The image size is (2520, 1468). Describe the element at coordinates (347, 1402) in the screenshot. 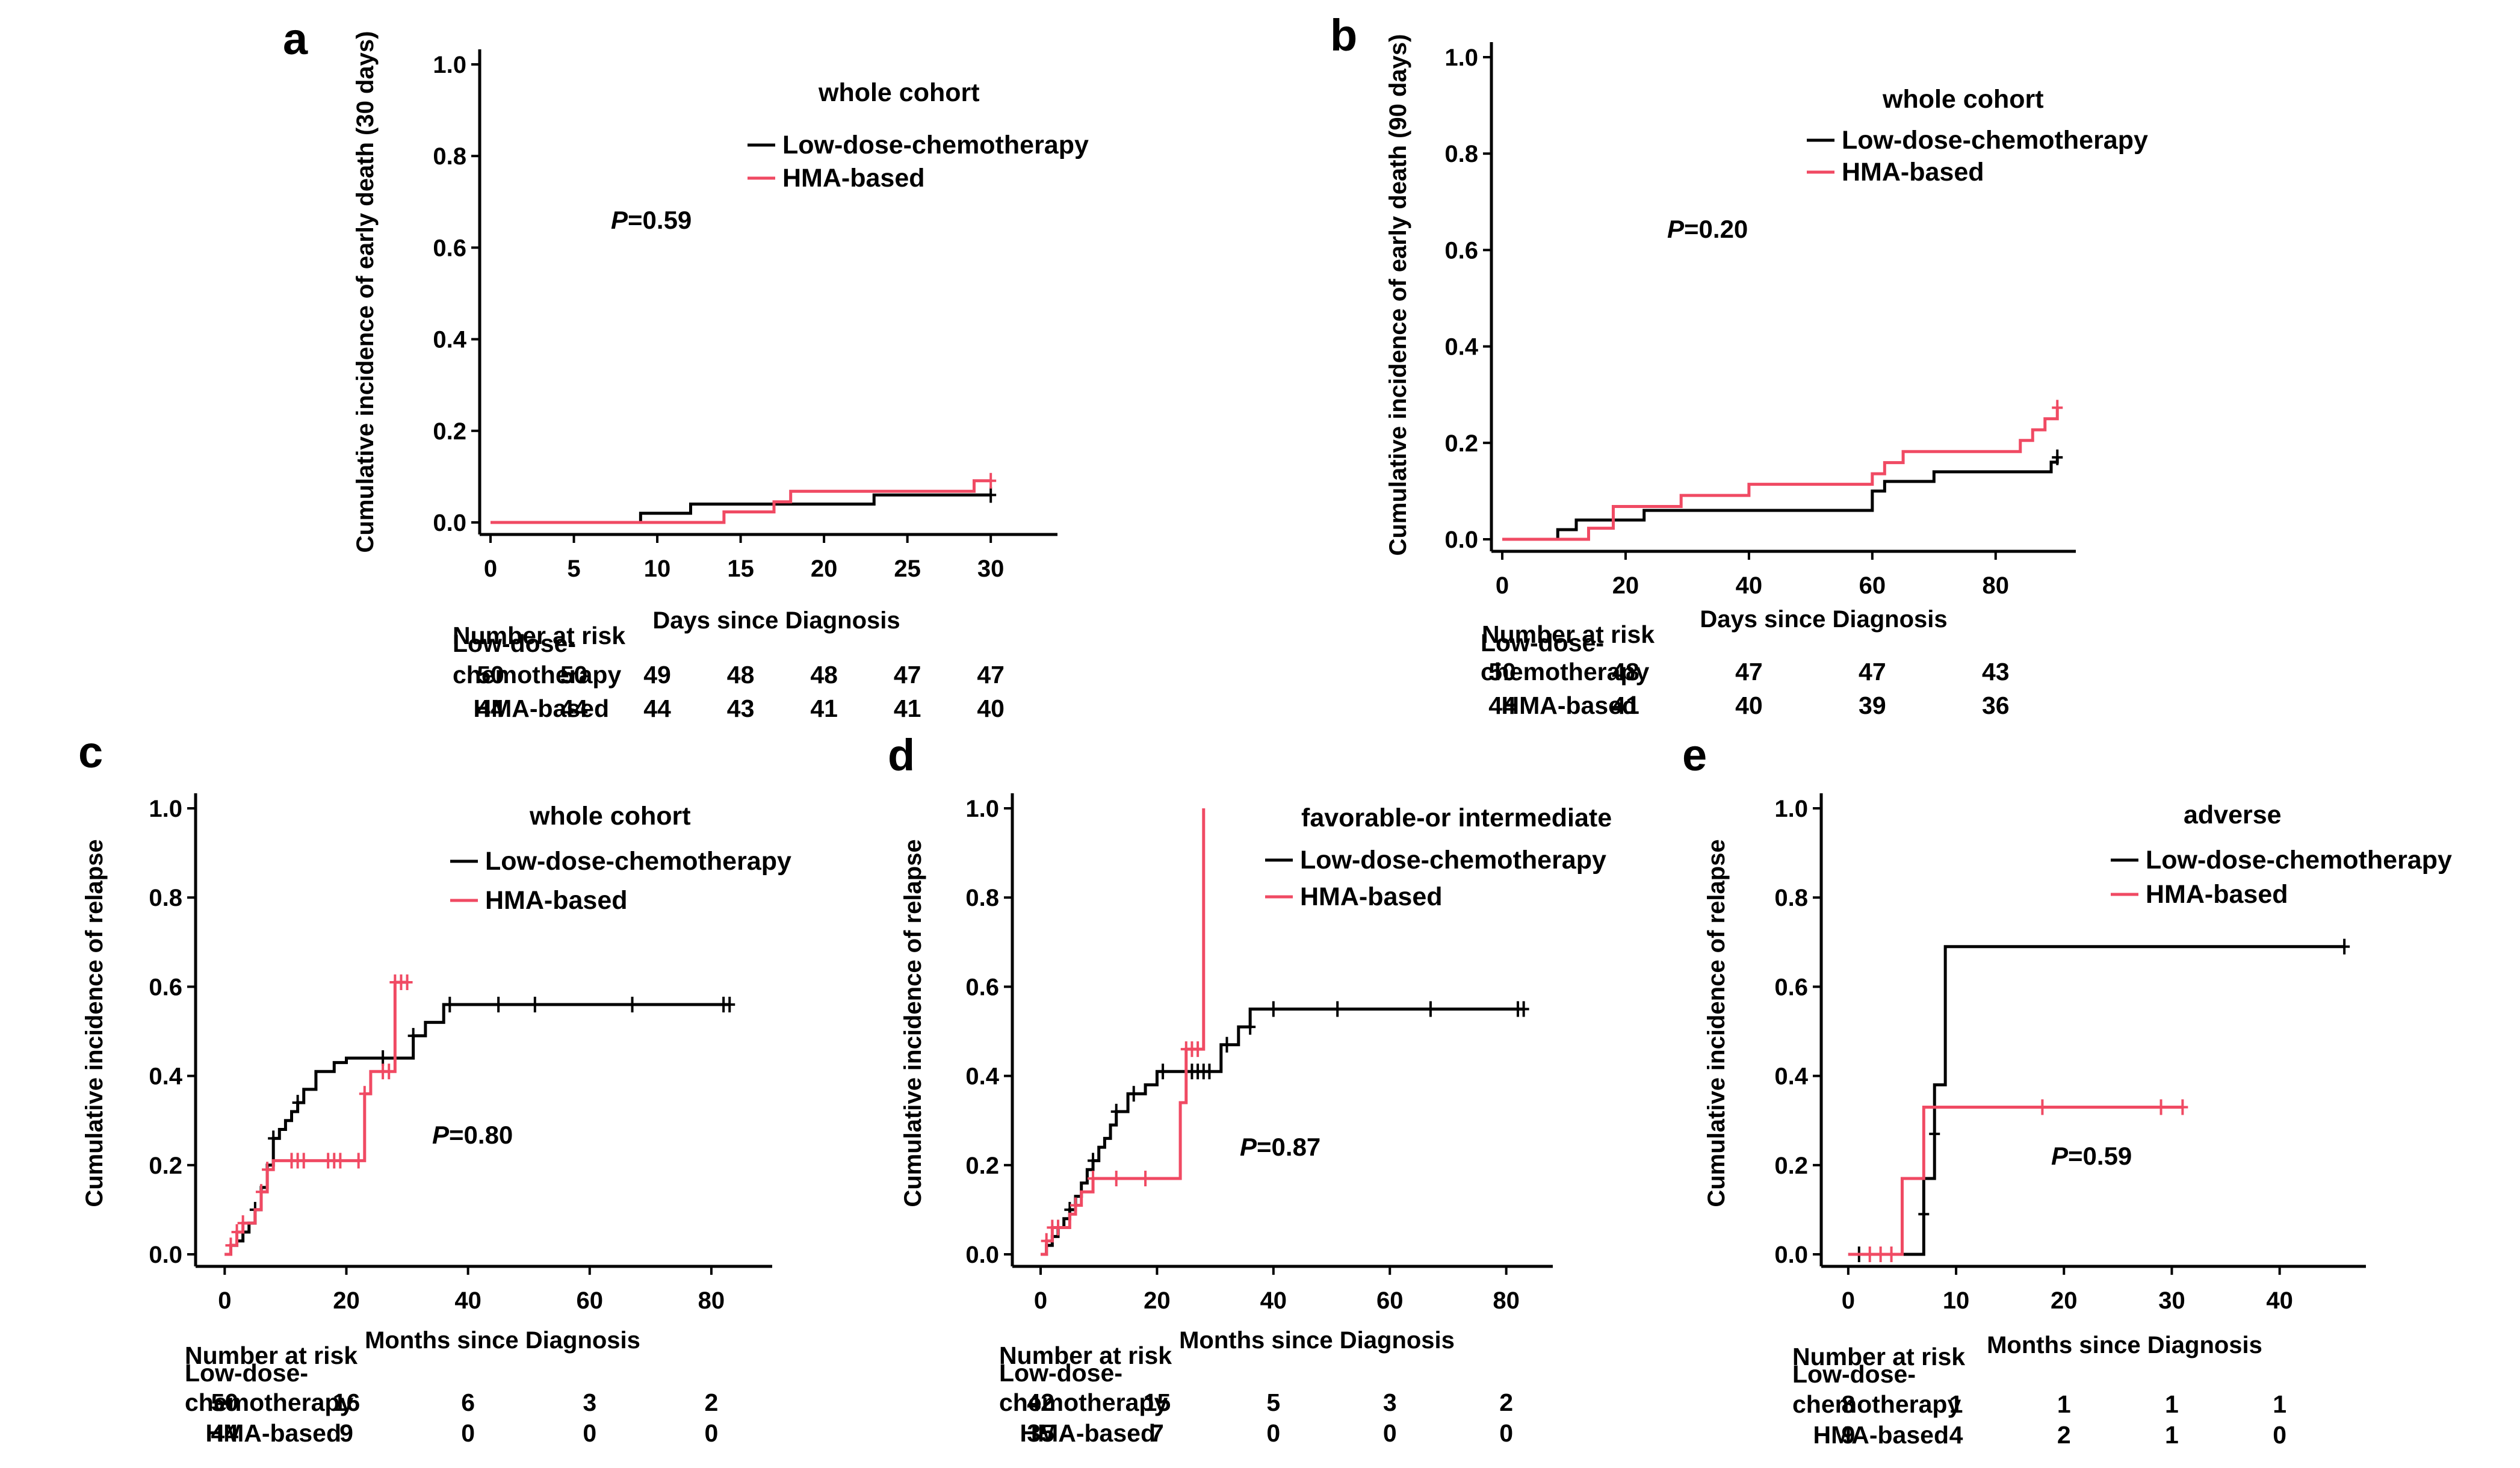

I see `risk-value: 16` at that location.